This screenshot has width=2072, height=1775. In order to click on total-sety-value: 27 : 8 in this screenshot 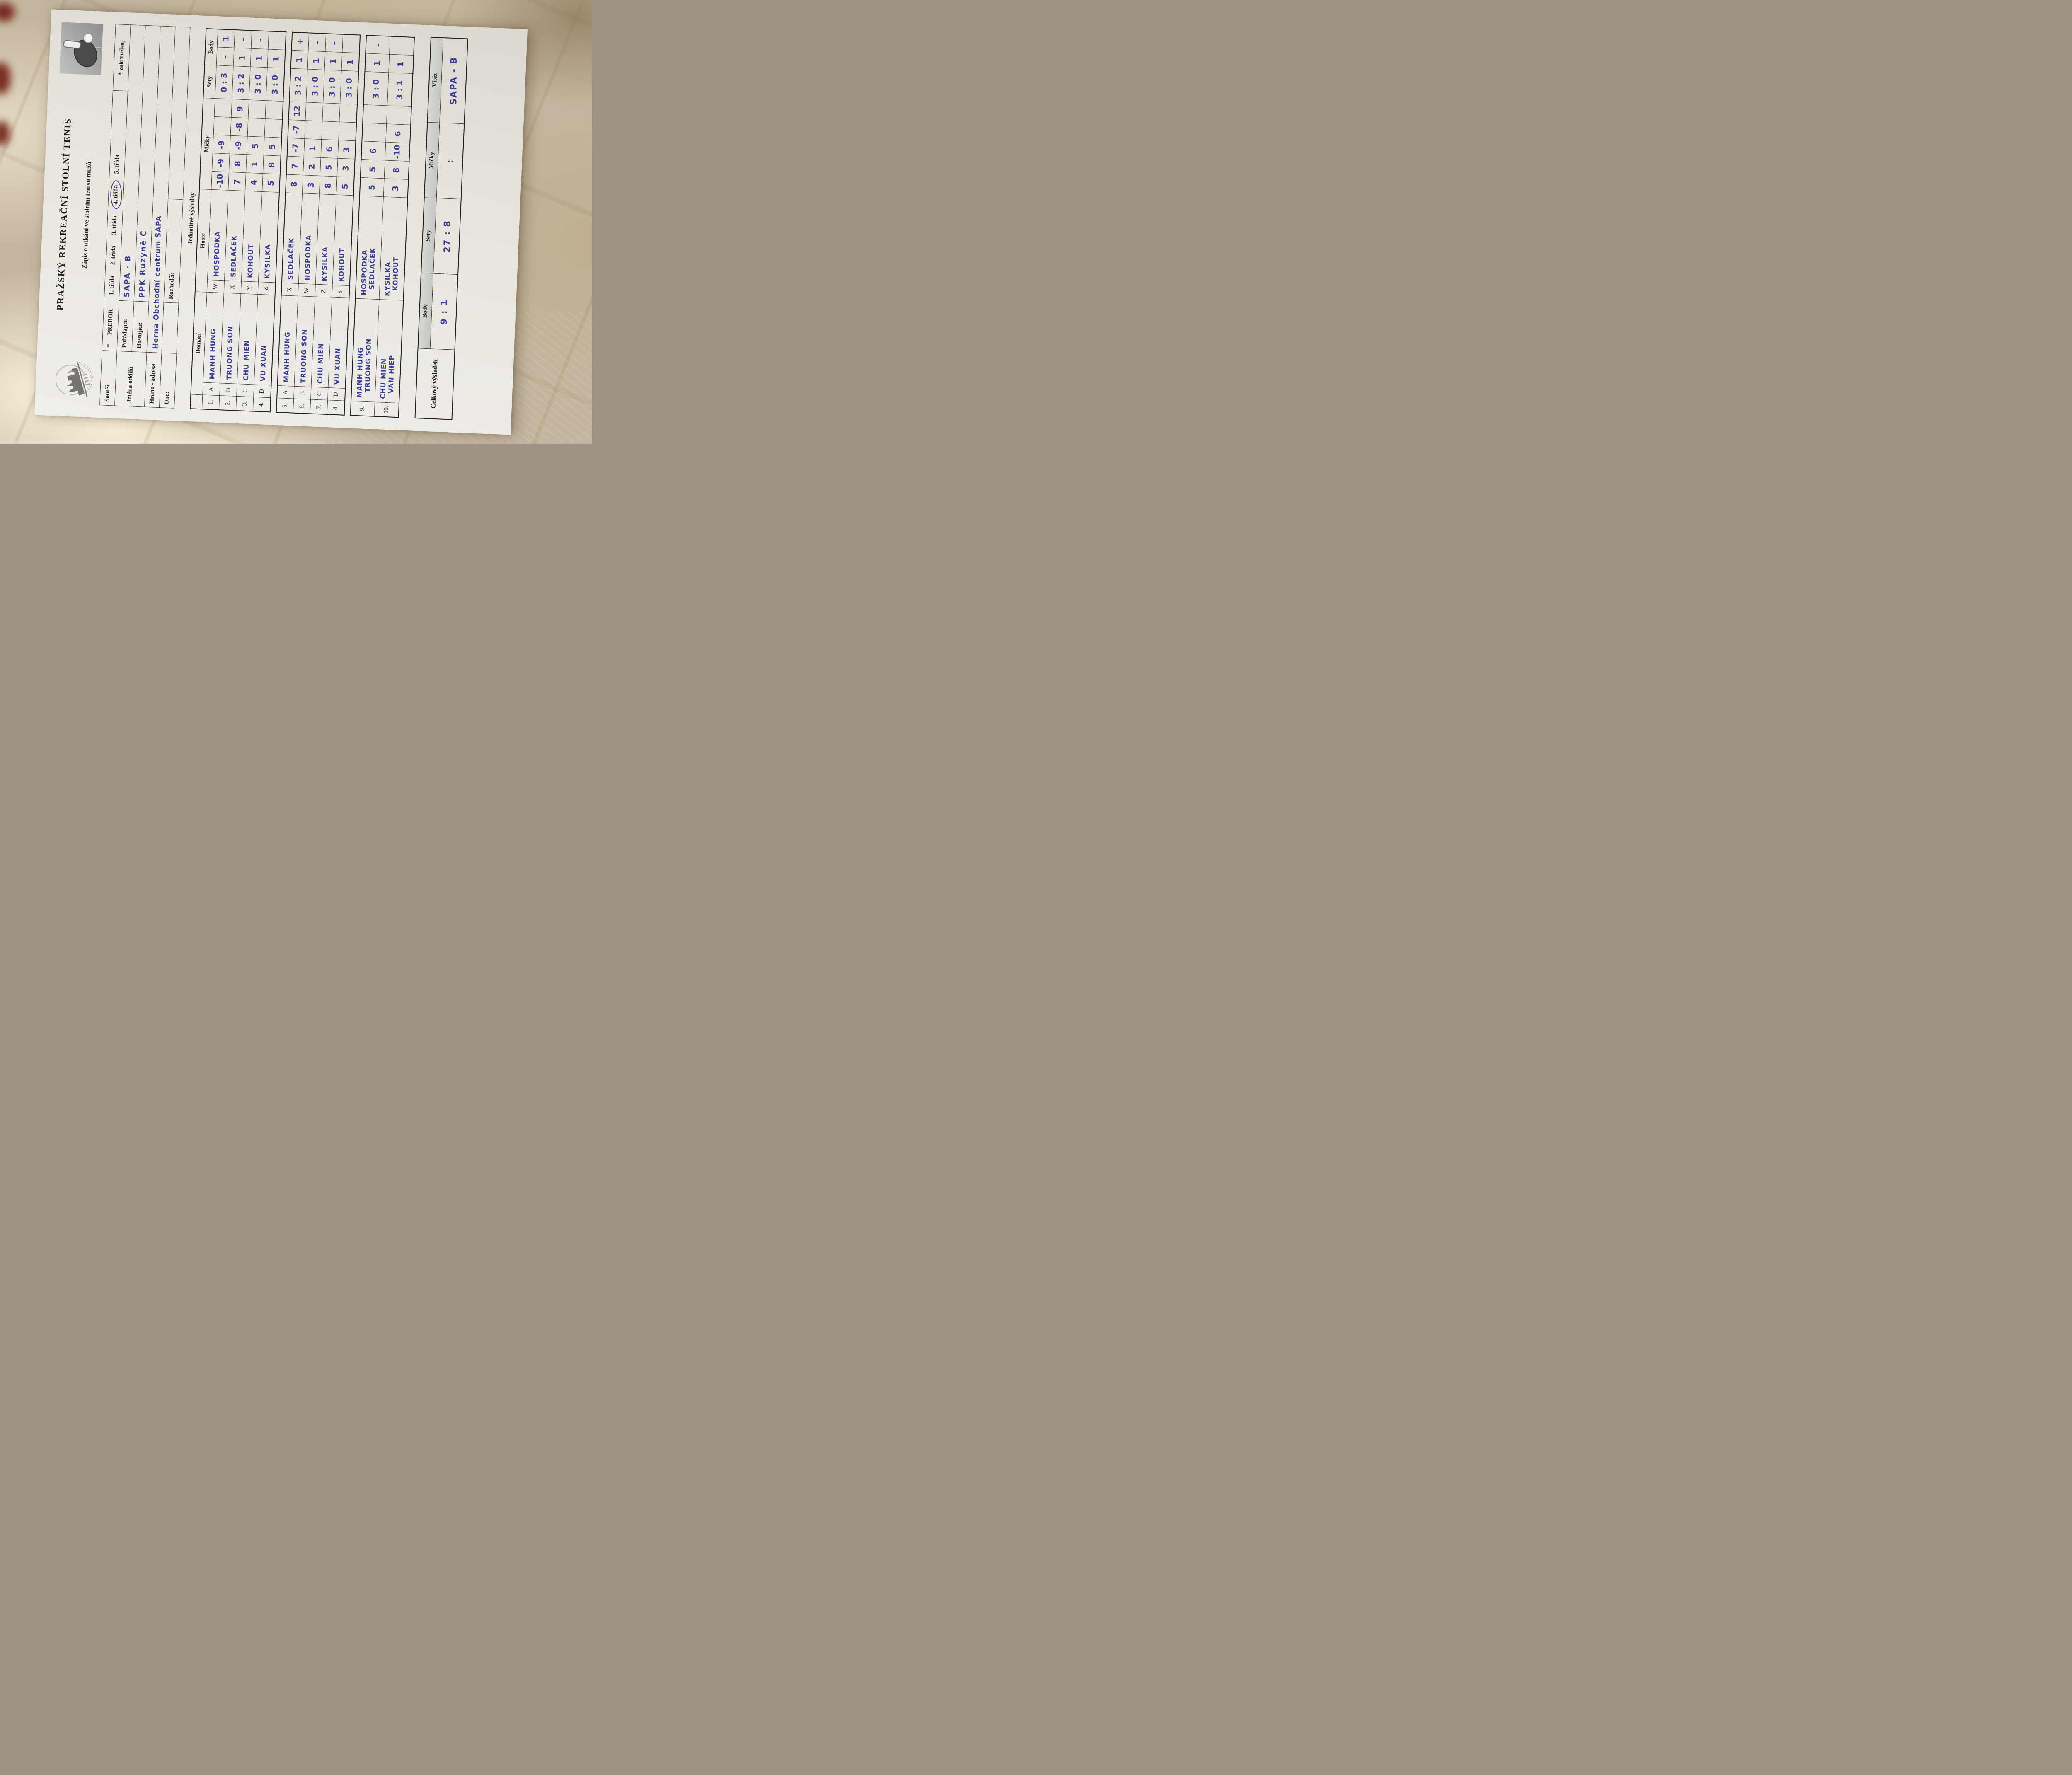, I will do `click(447, 236)`.